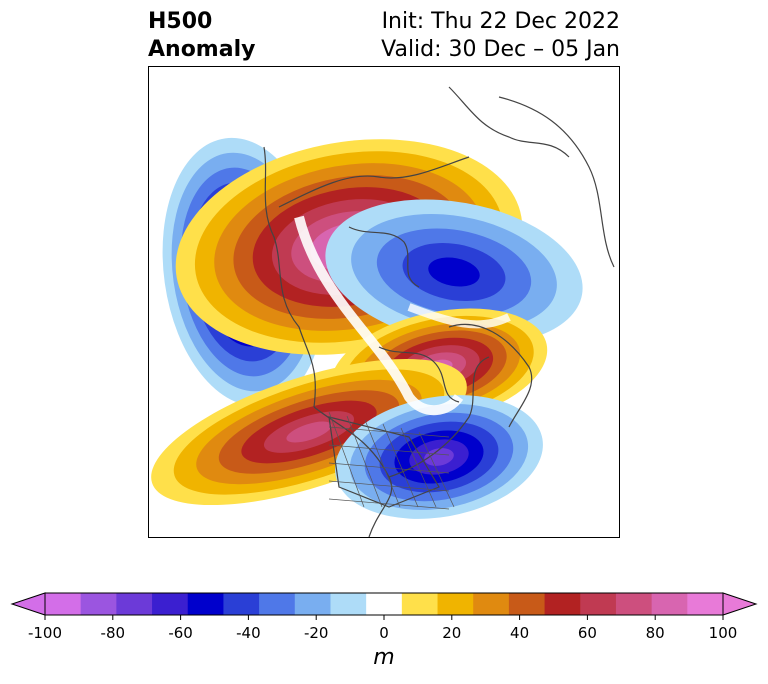  I want to click on colorbar-tick-label-7: 40, so click(519, 633).